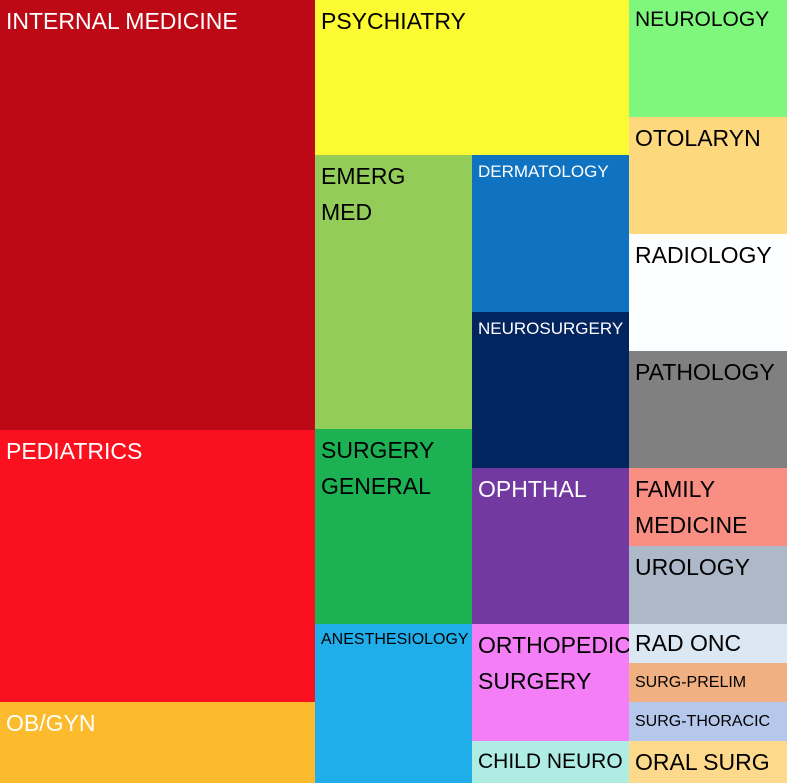  I want to click on treemap-tile-family-medicine: FAMILY MEDICINE, so click(708, 507).